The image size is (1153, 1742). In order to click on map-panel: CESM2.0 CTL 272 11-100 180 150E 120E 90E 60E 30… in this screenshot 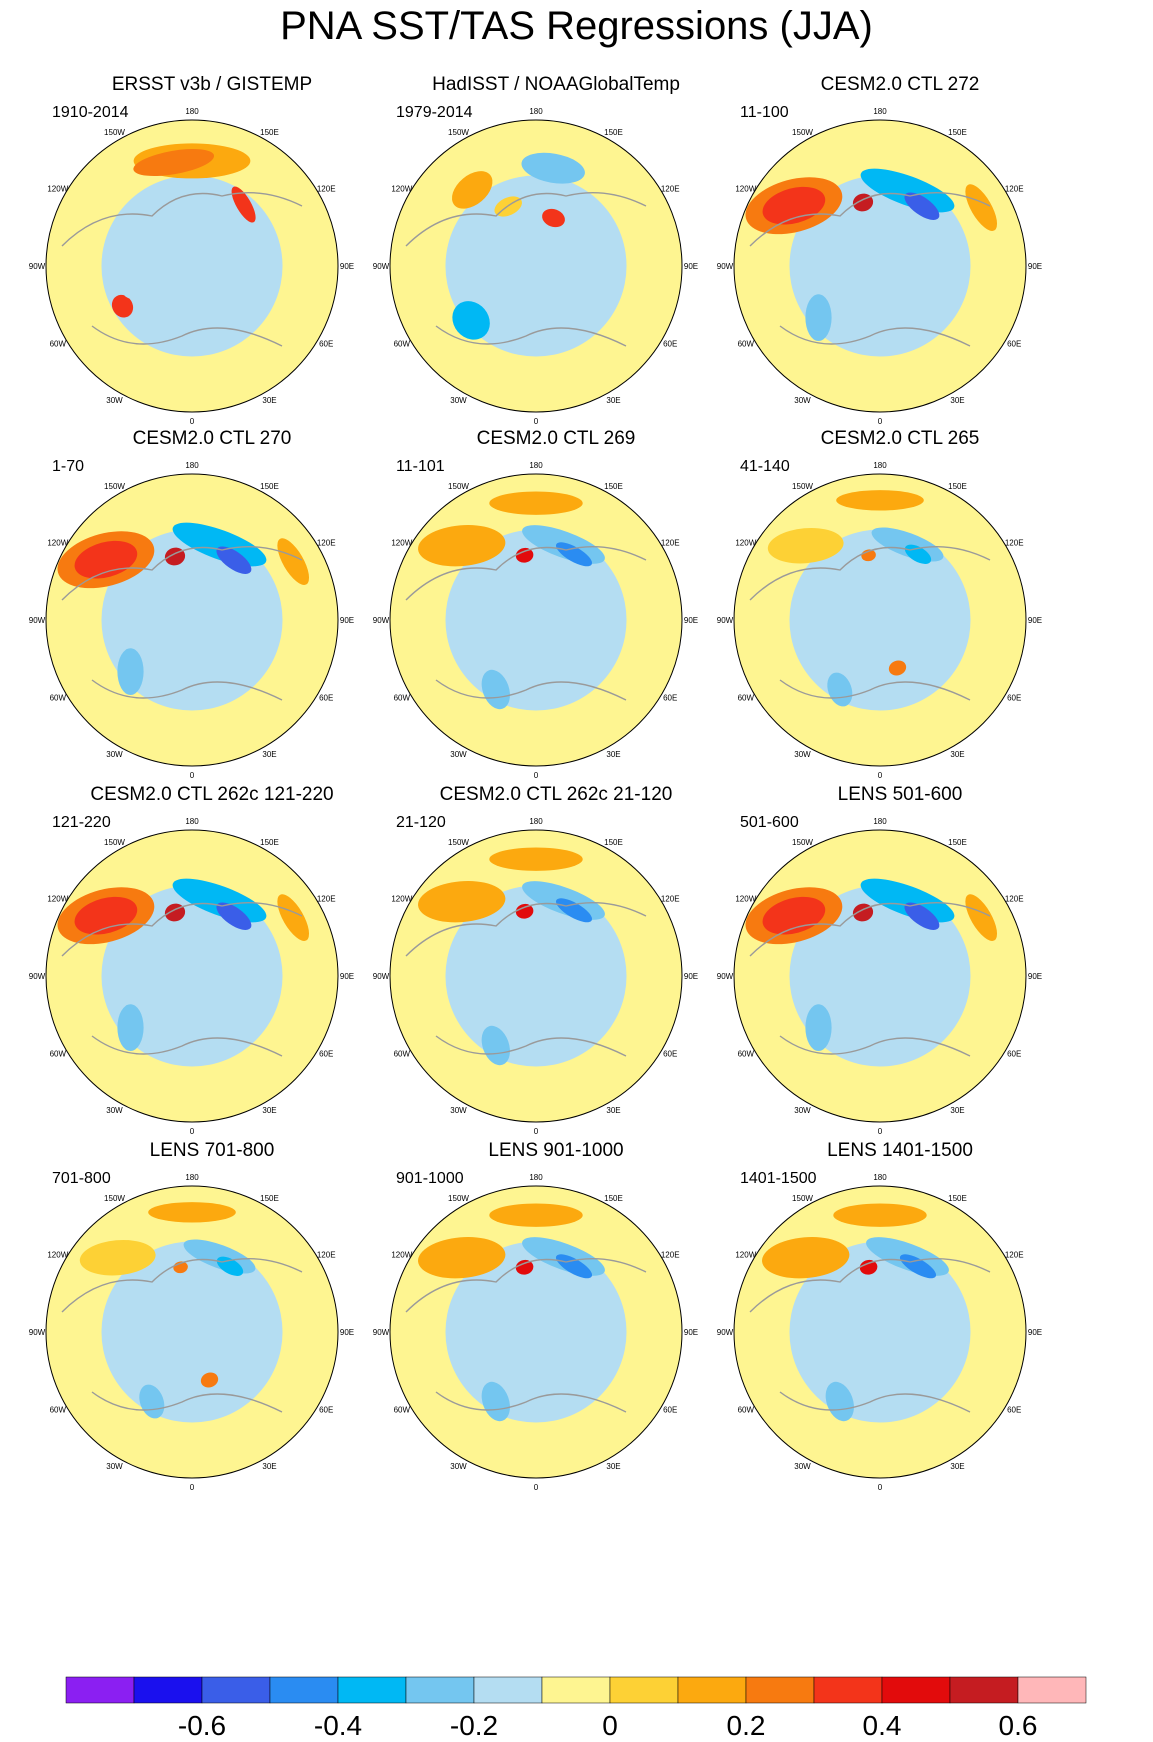, I will do `click(900, 270)`.